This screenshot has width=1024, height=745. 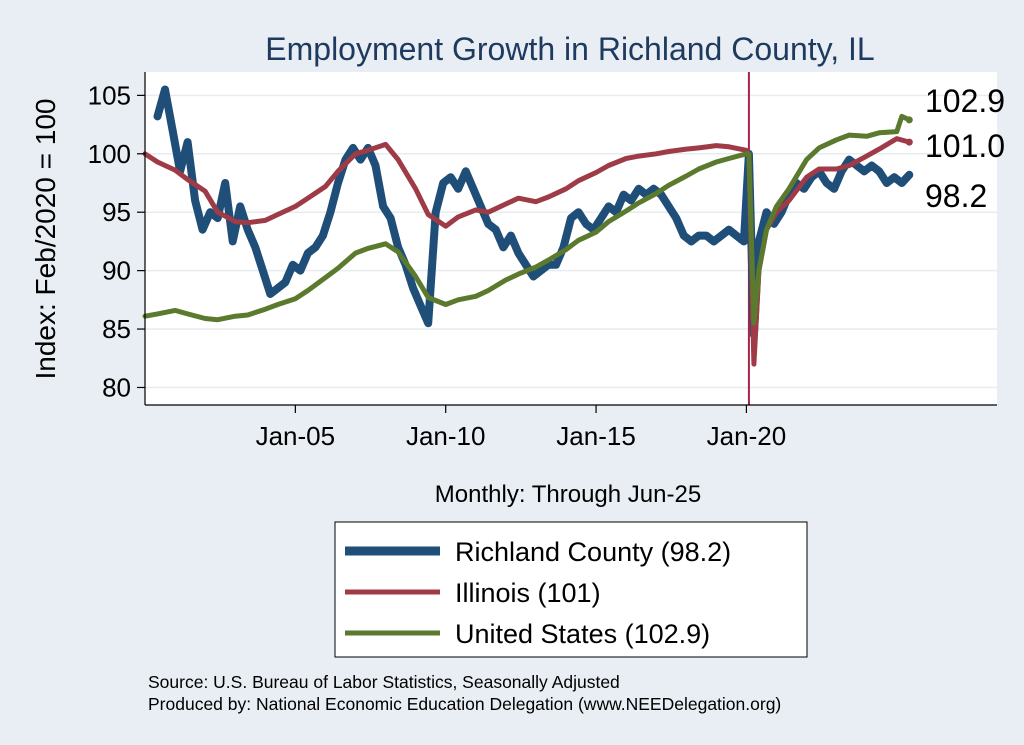 I want to click on end-label-united-states: 102.9, so click(x=965, y=101).